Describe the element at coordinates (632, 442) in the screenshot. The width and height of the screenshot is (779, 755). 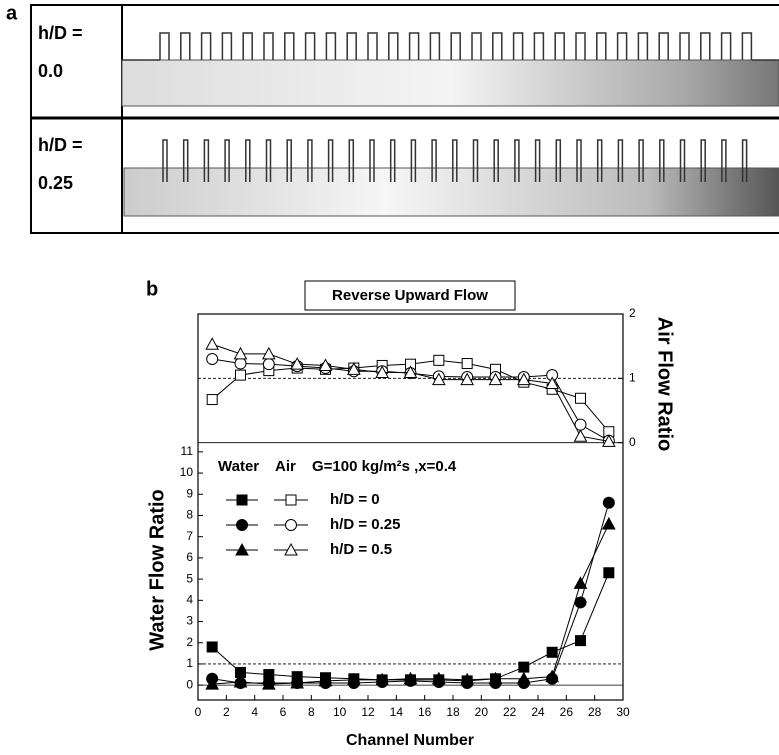
I see `y2-tick-label: 0` at that location.